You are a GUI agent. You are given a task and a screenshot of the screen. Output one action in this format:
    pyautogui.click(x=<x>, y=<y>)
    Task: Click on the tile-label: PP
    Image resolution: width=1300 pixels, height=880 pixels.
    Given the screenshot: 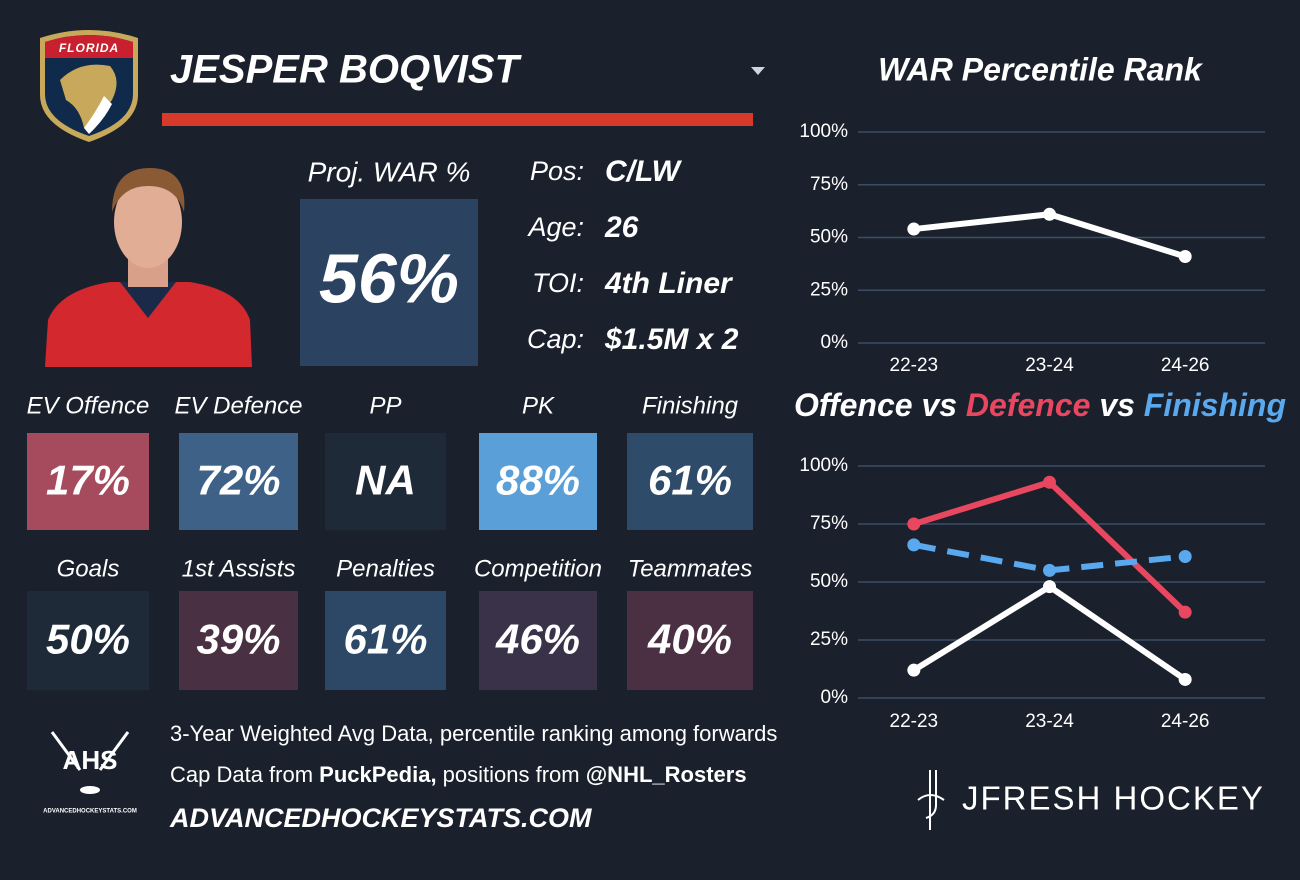 What is the action you would take?
    pyautogui.click(x=385, y=405)
    